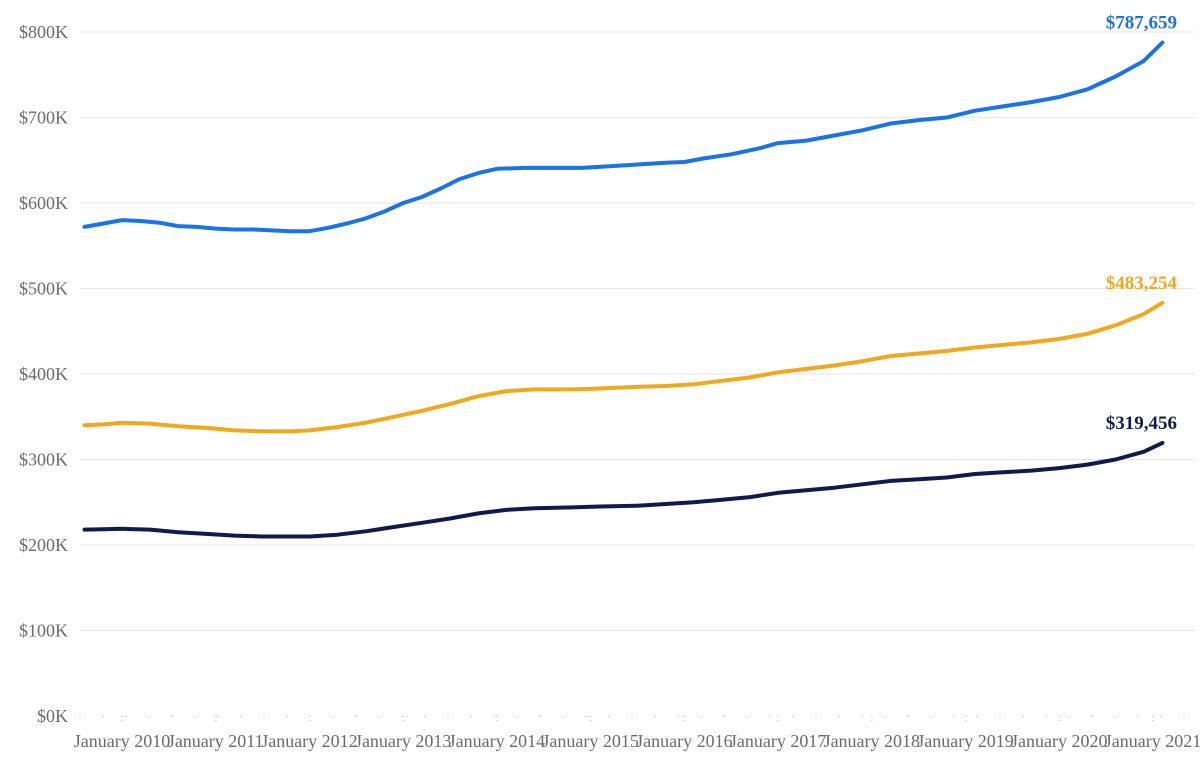 The image size is (1200, 761). What do you see at coordinates (43, 289) in the screenshot?
I see `y-tick-label: $500K` at bounding box center [43, 289].